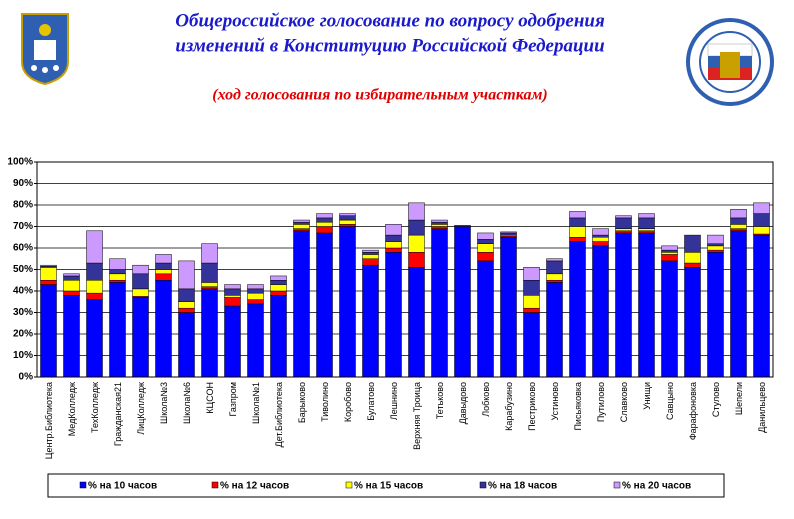 This screenshot has width=794, height=519. Describe the element at coordinates (440, 400) in the screenshot. I see `x-tick-label: Тетьково` at that location.